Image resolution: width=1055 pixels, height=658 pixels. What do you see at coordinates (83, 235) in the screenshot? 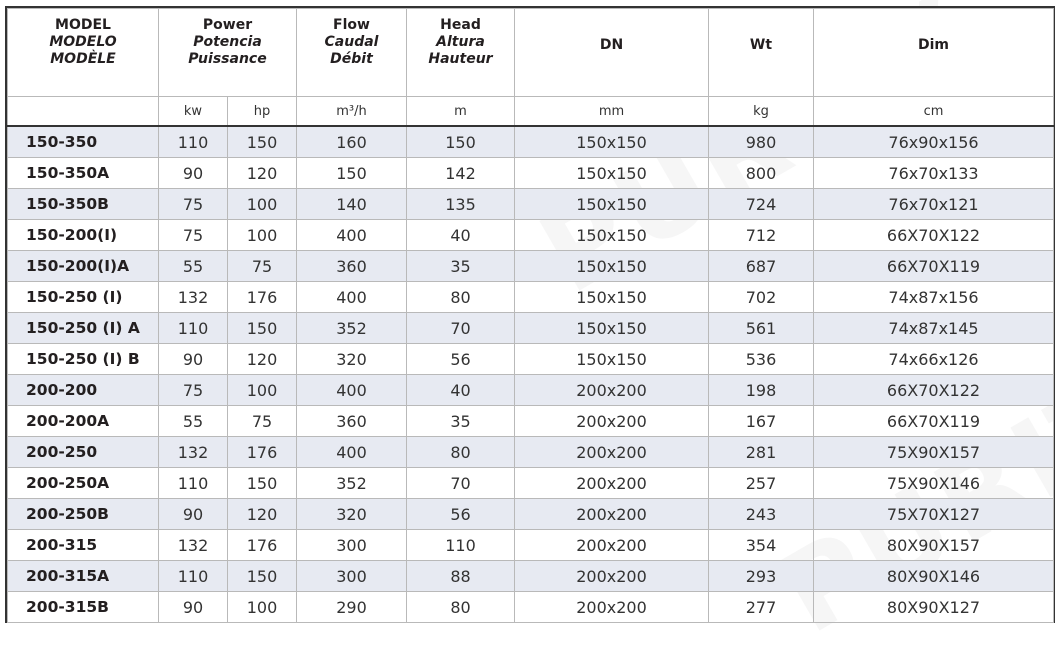
I see `cell-model: 150-200(I)` at bounding box center [83, 235].